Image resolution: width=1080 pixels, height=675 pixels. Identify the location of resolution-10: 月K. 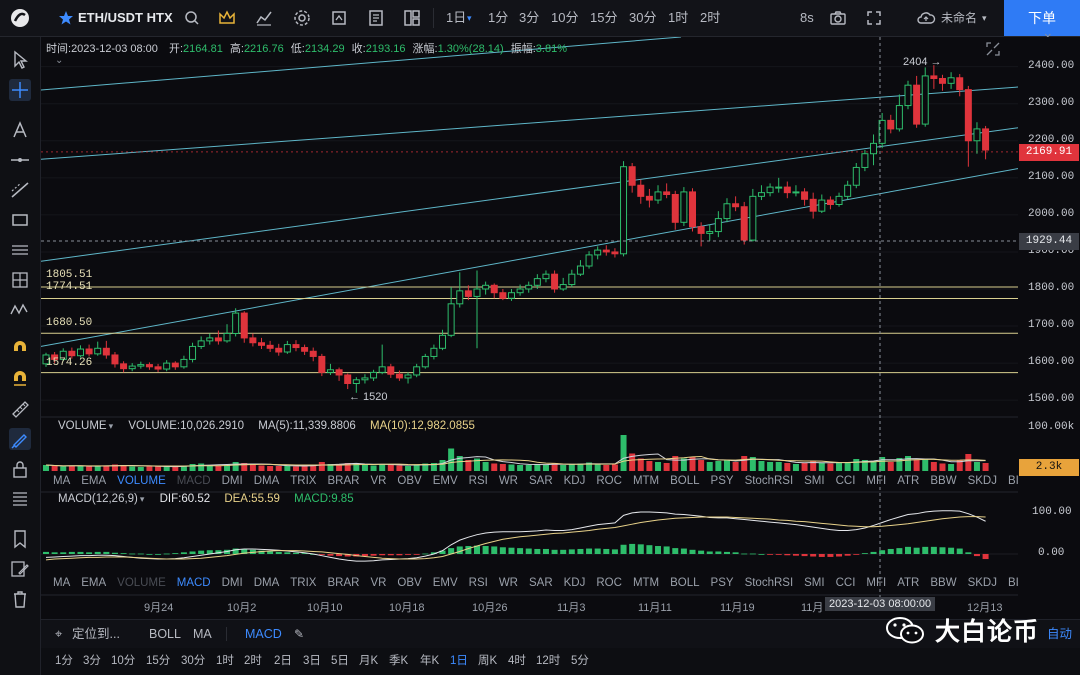
(369, 661).